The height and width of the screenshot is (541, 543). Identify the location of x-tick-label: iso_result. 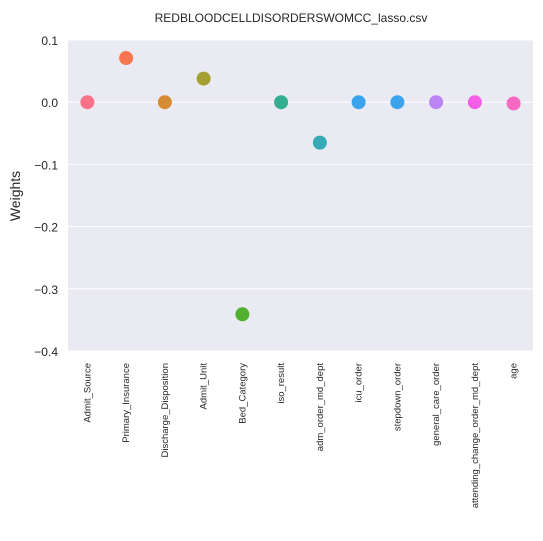
(281, 383).